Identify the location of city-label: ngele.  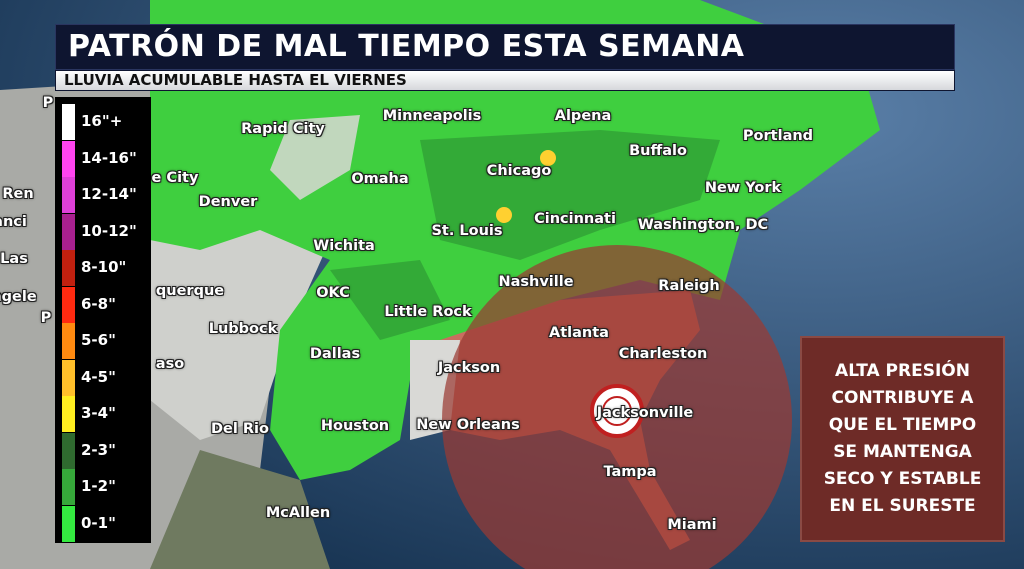
(18, 297).